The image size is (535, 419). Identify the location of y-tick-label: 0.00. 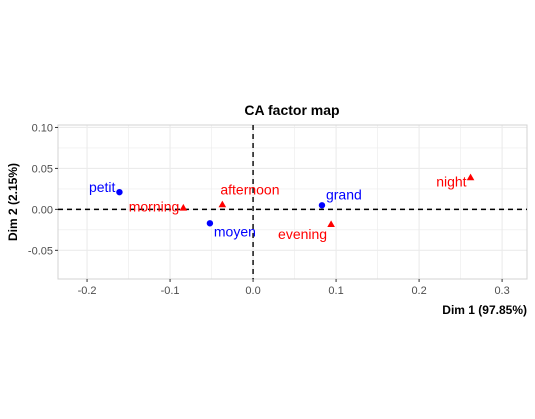
(42, 210).